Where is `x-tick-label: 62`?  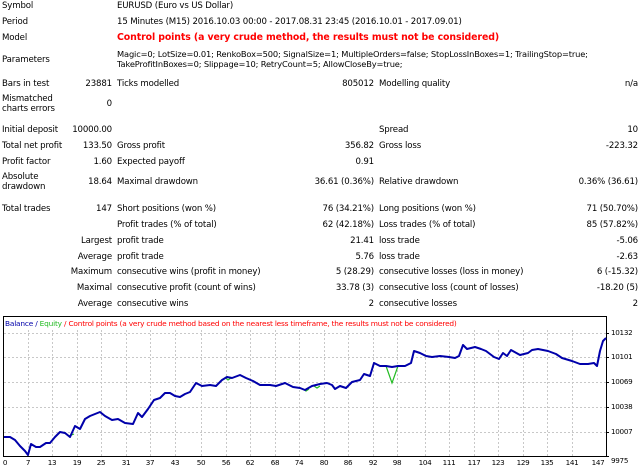 x-tick-label: 62 is located at coordinates (250, 462).